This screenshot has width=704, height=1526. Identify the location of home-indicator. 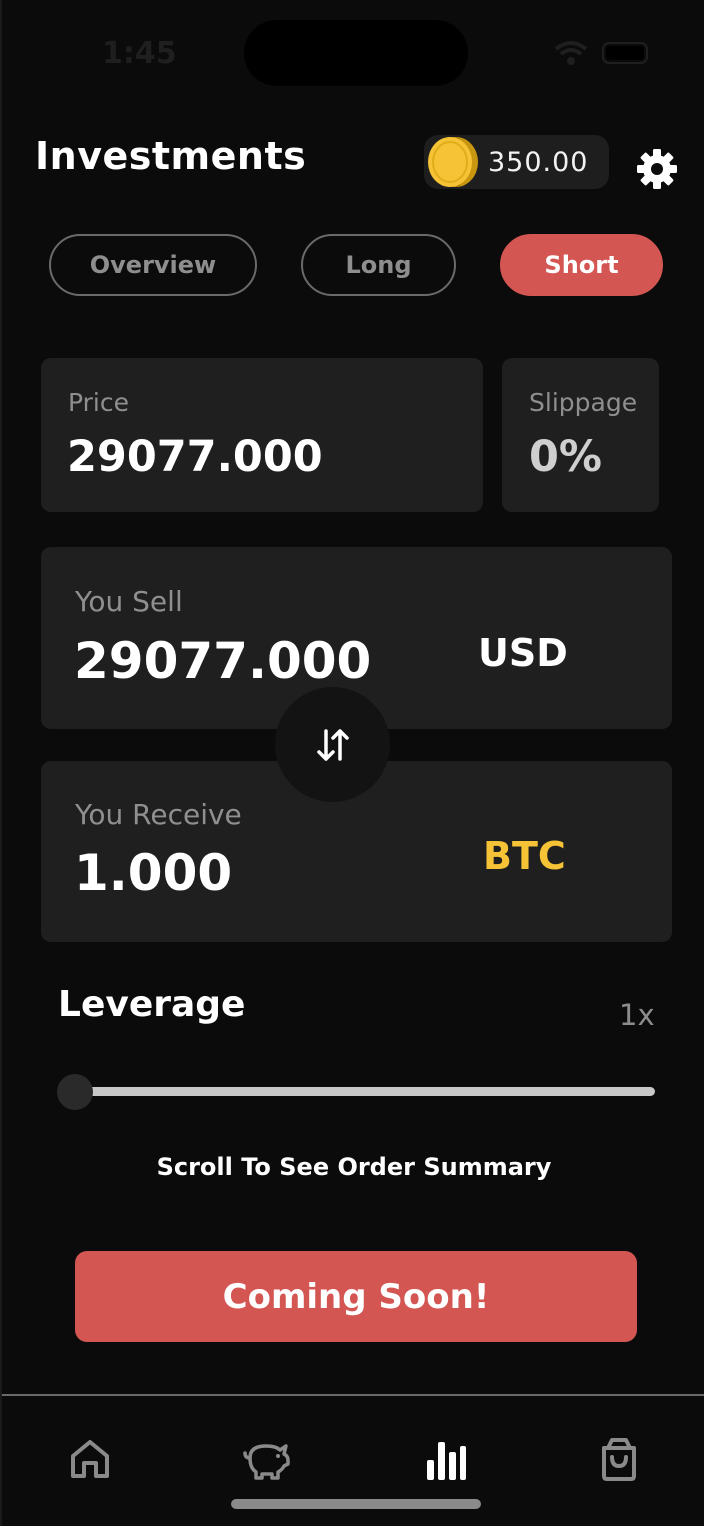
(356, 1504).